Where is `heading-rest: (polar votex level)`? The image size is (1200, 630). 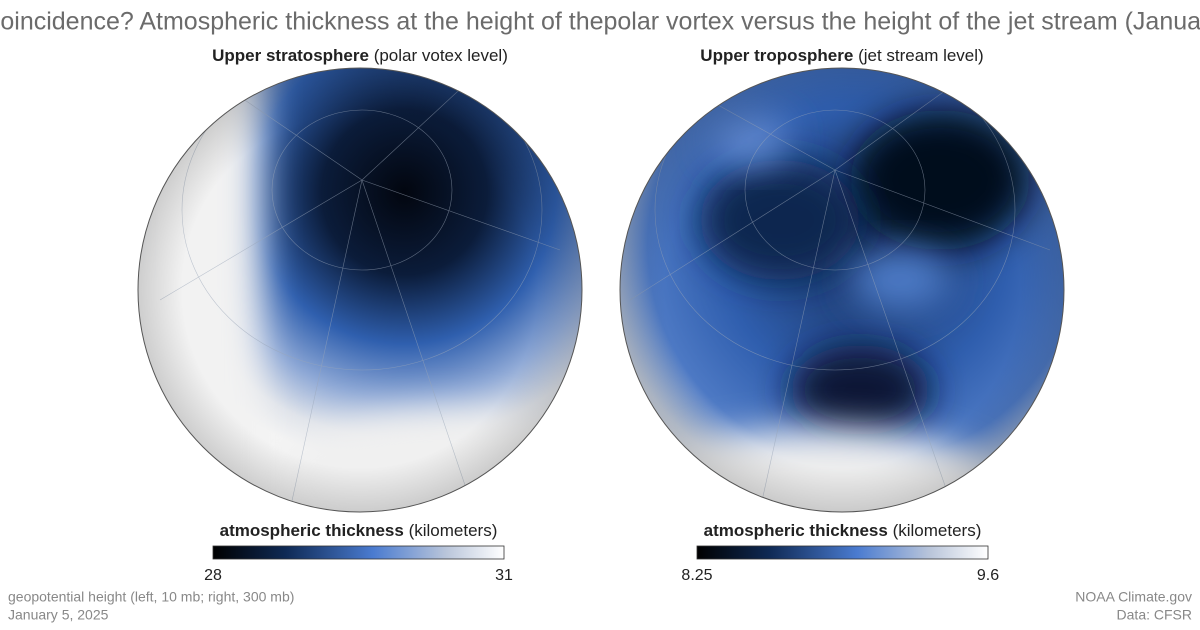
heading-rest: (polar votex level) is located at coordinates (441, 55).